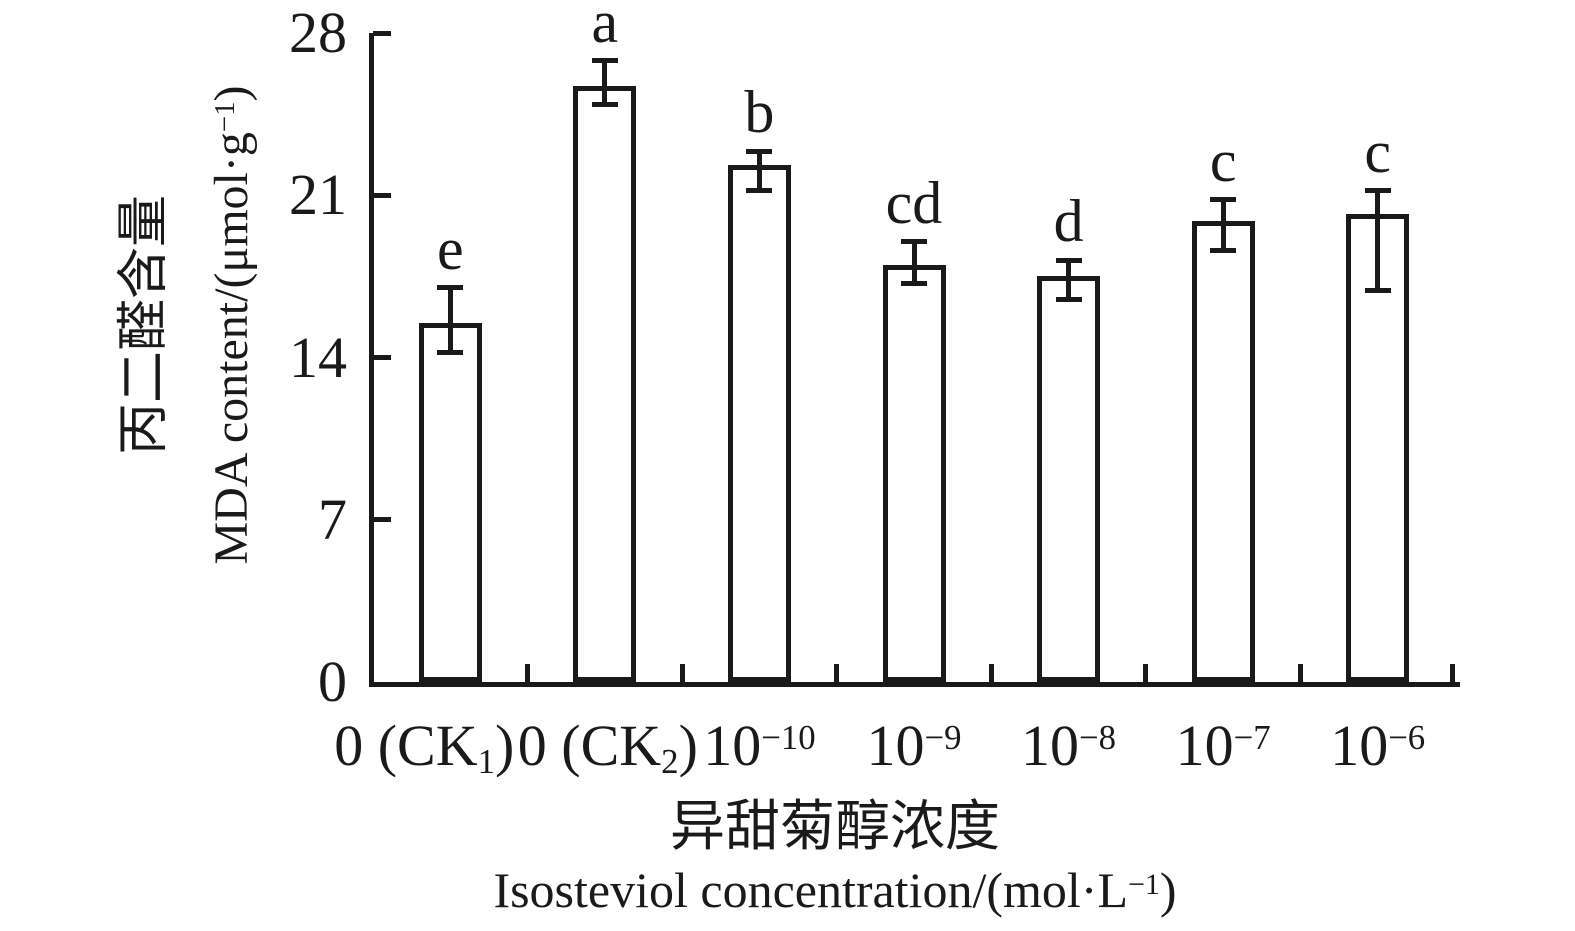 This screenshot has height=931, width=1575. Describe the element at coordinates (914, 684) in the screenshot. I see `x-axis-line` at that location.